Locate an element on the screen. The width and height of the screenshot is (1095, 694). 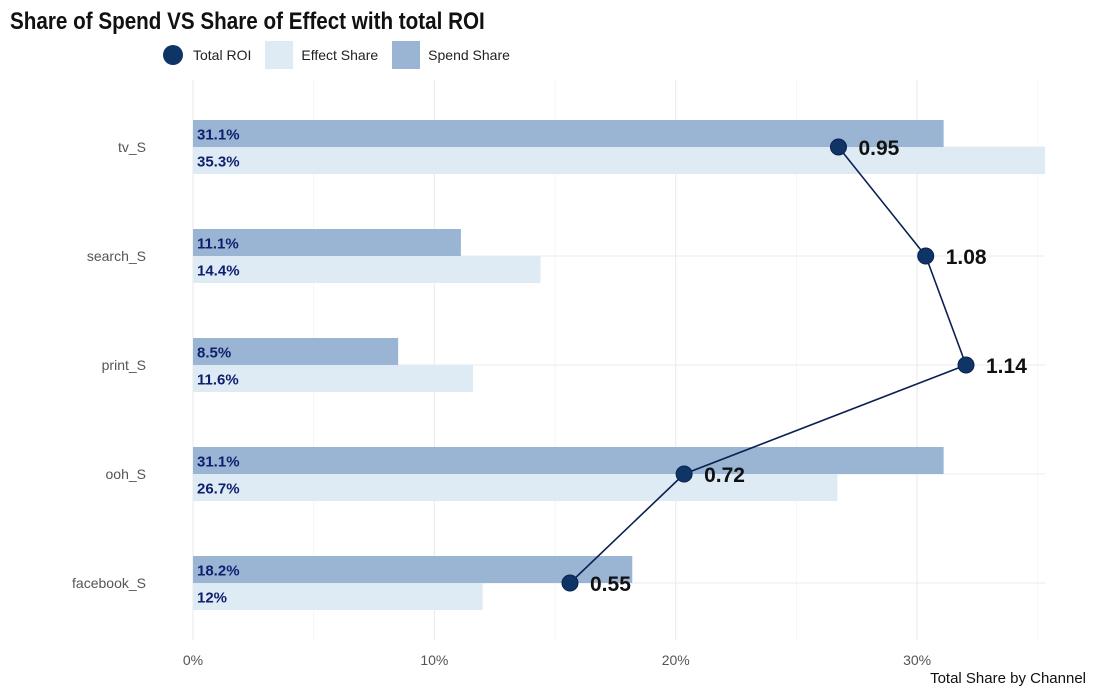
legend-label-spend-share: Spend Share is located at coordinates (469, 55).